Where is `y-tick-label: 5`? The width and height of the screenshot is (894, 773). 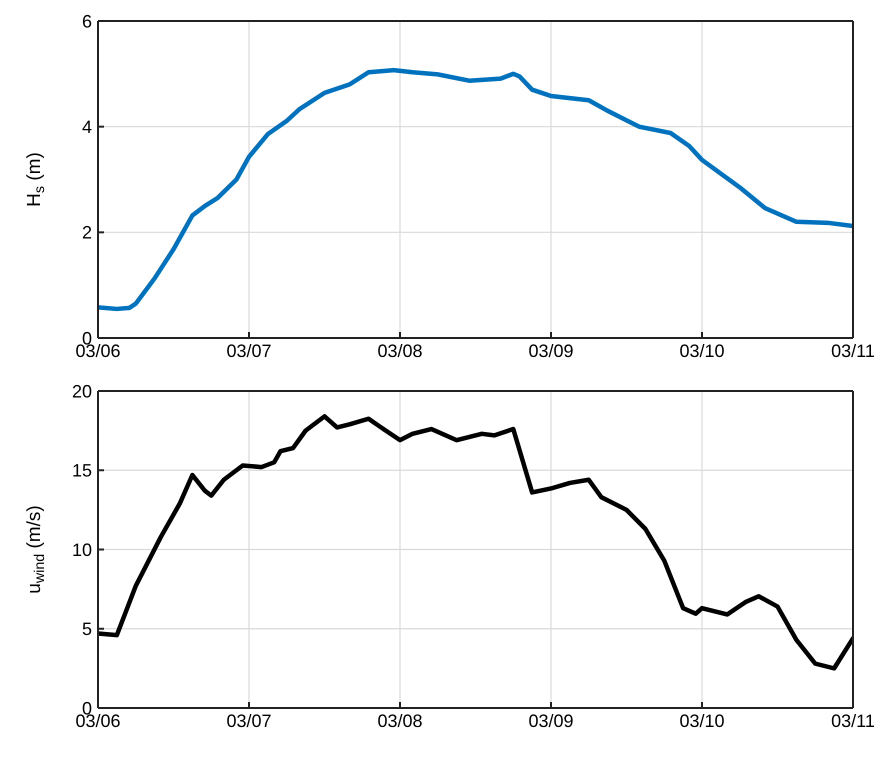
y-tick-label: 5 is located at coordinates (87, 629).